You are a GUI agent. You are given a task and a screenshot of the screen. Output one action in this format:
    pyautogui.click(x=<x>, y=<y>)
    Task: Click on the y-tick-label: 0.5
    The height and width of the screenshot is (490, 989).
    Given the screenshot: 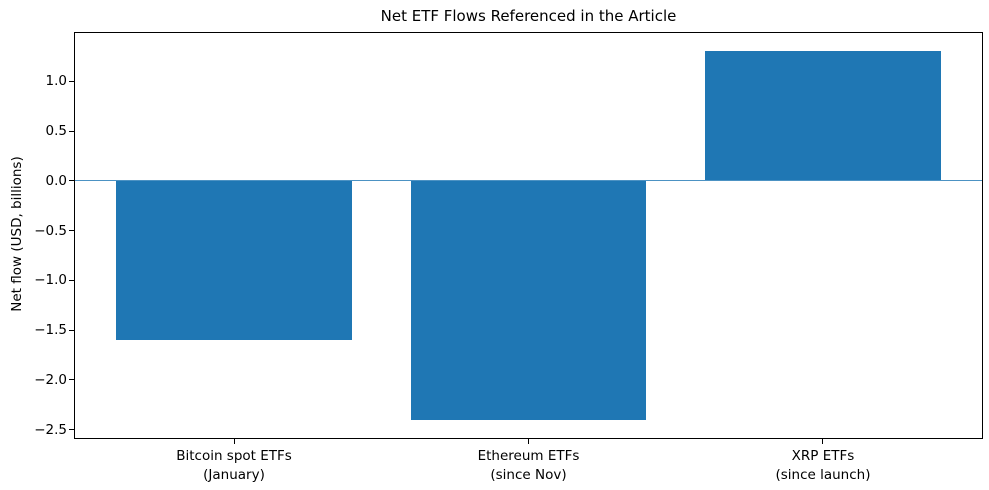 What is the action you would take?
    pyautogui.click(x=56, y=131)
    